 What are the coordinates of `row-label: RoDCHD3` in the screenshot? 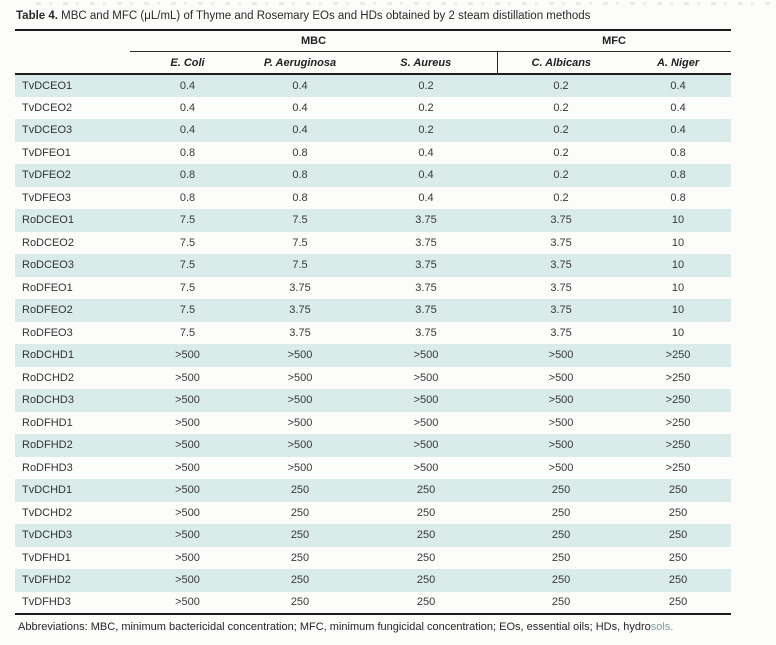 It's located at (48, 400).